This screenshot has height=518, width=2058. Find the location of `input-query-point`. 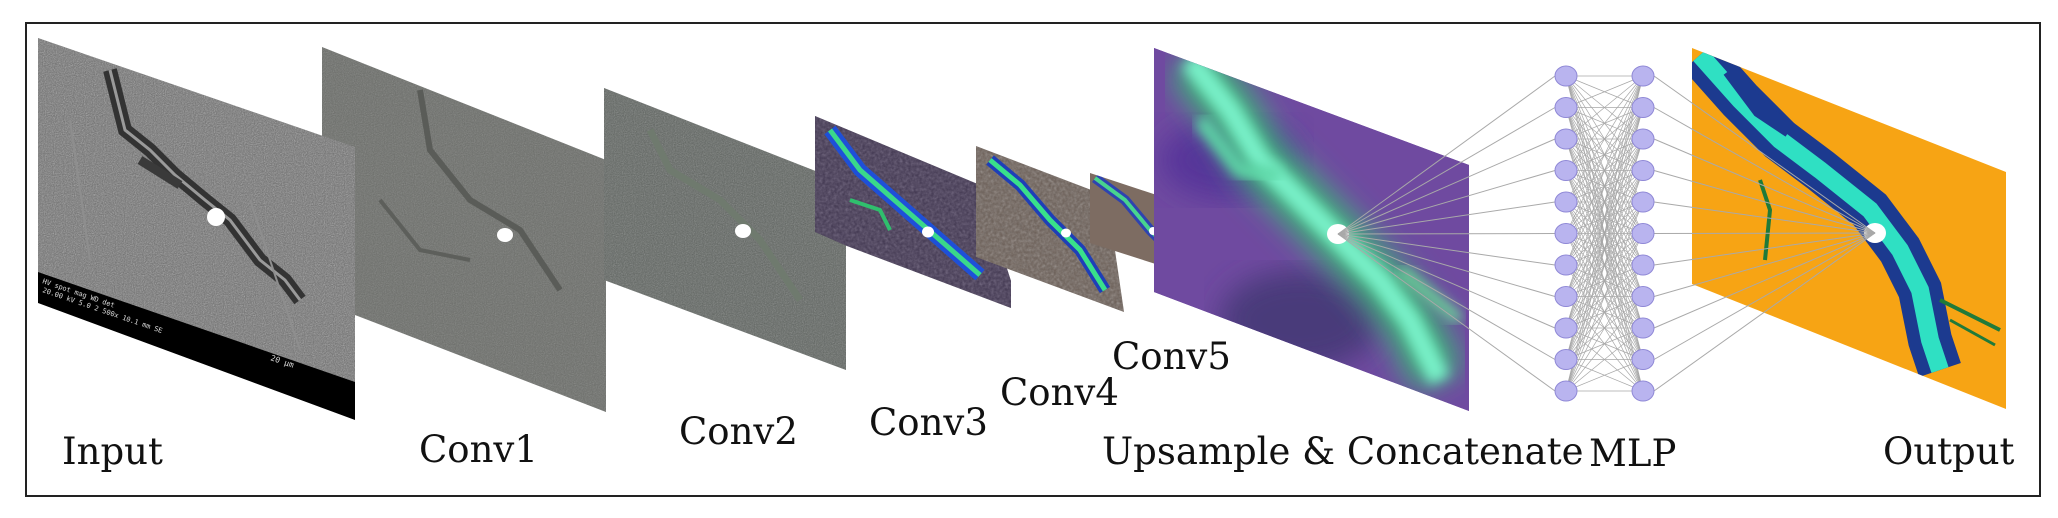

input-query-point is located at coordinates (216, 217).